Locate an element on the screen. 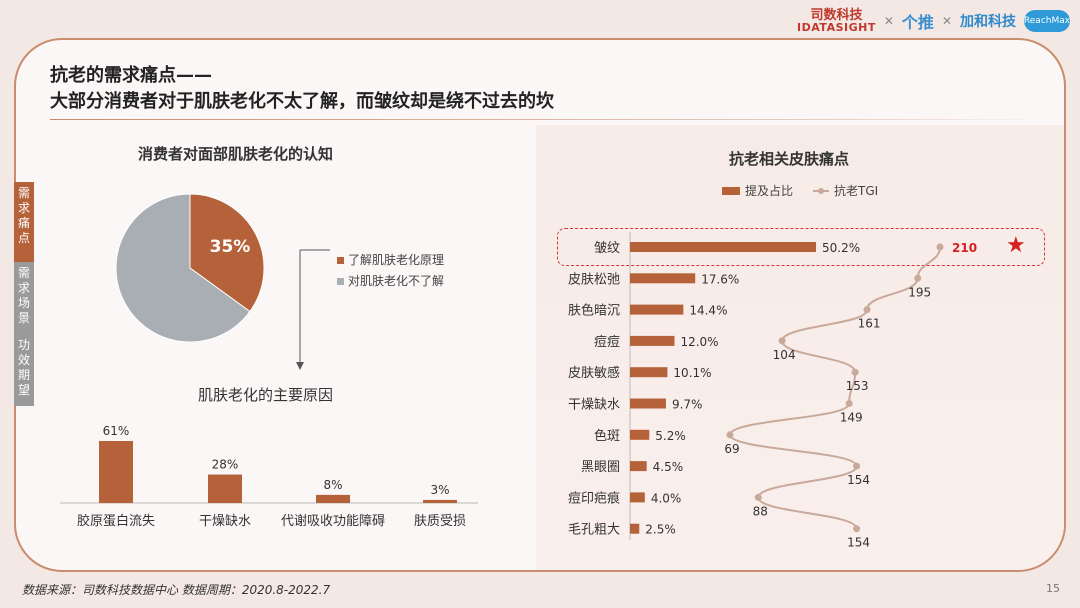 This screenshot has height=608, width=1080. bar-value-label: 2.5% is located at coordinates (660, 530).